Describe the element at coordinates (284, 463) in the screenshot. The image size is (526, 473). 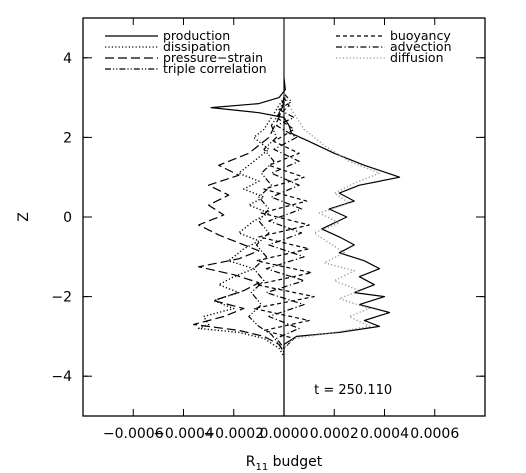
I see `x-axis-title: R11 budget` at that location.